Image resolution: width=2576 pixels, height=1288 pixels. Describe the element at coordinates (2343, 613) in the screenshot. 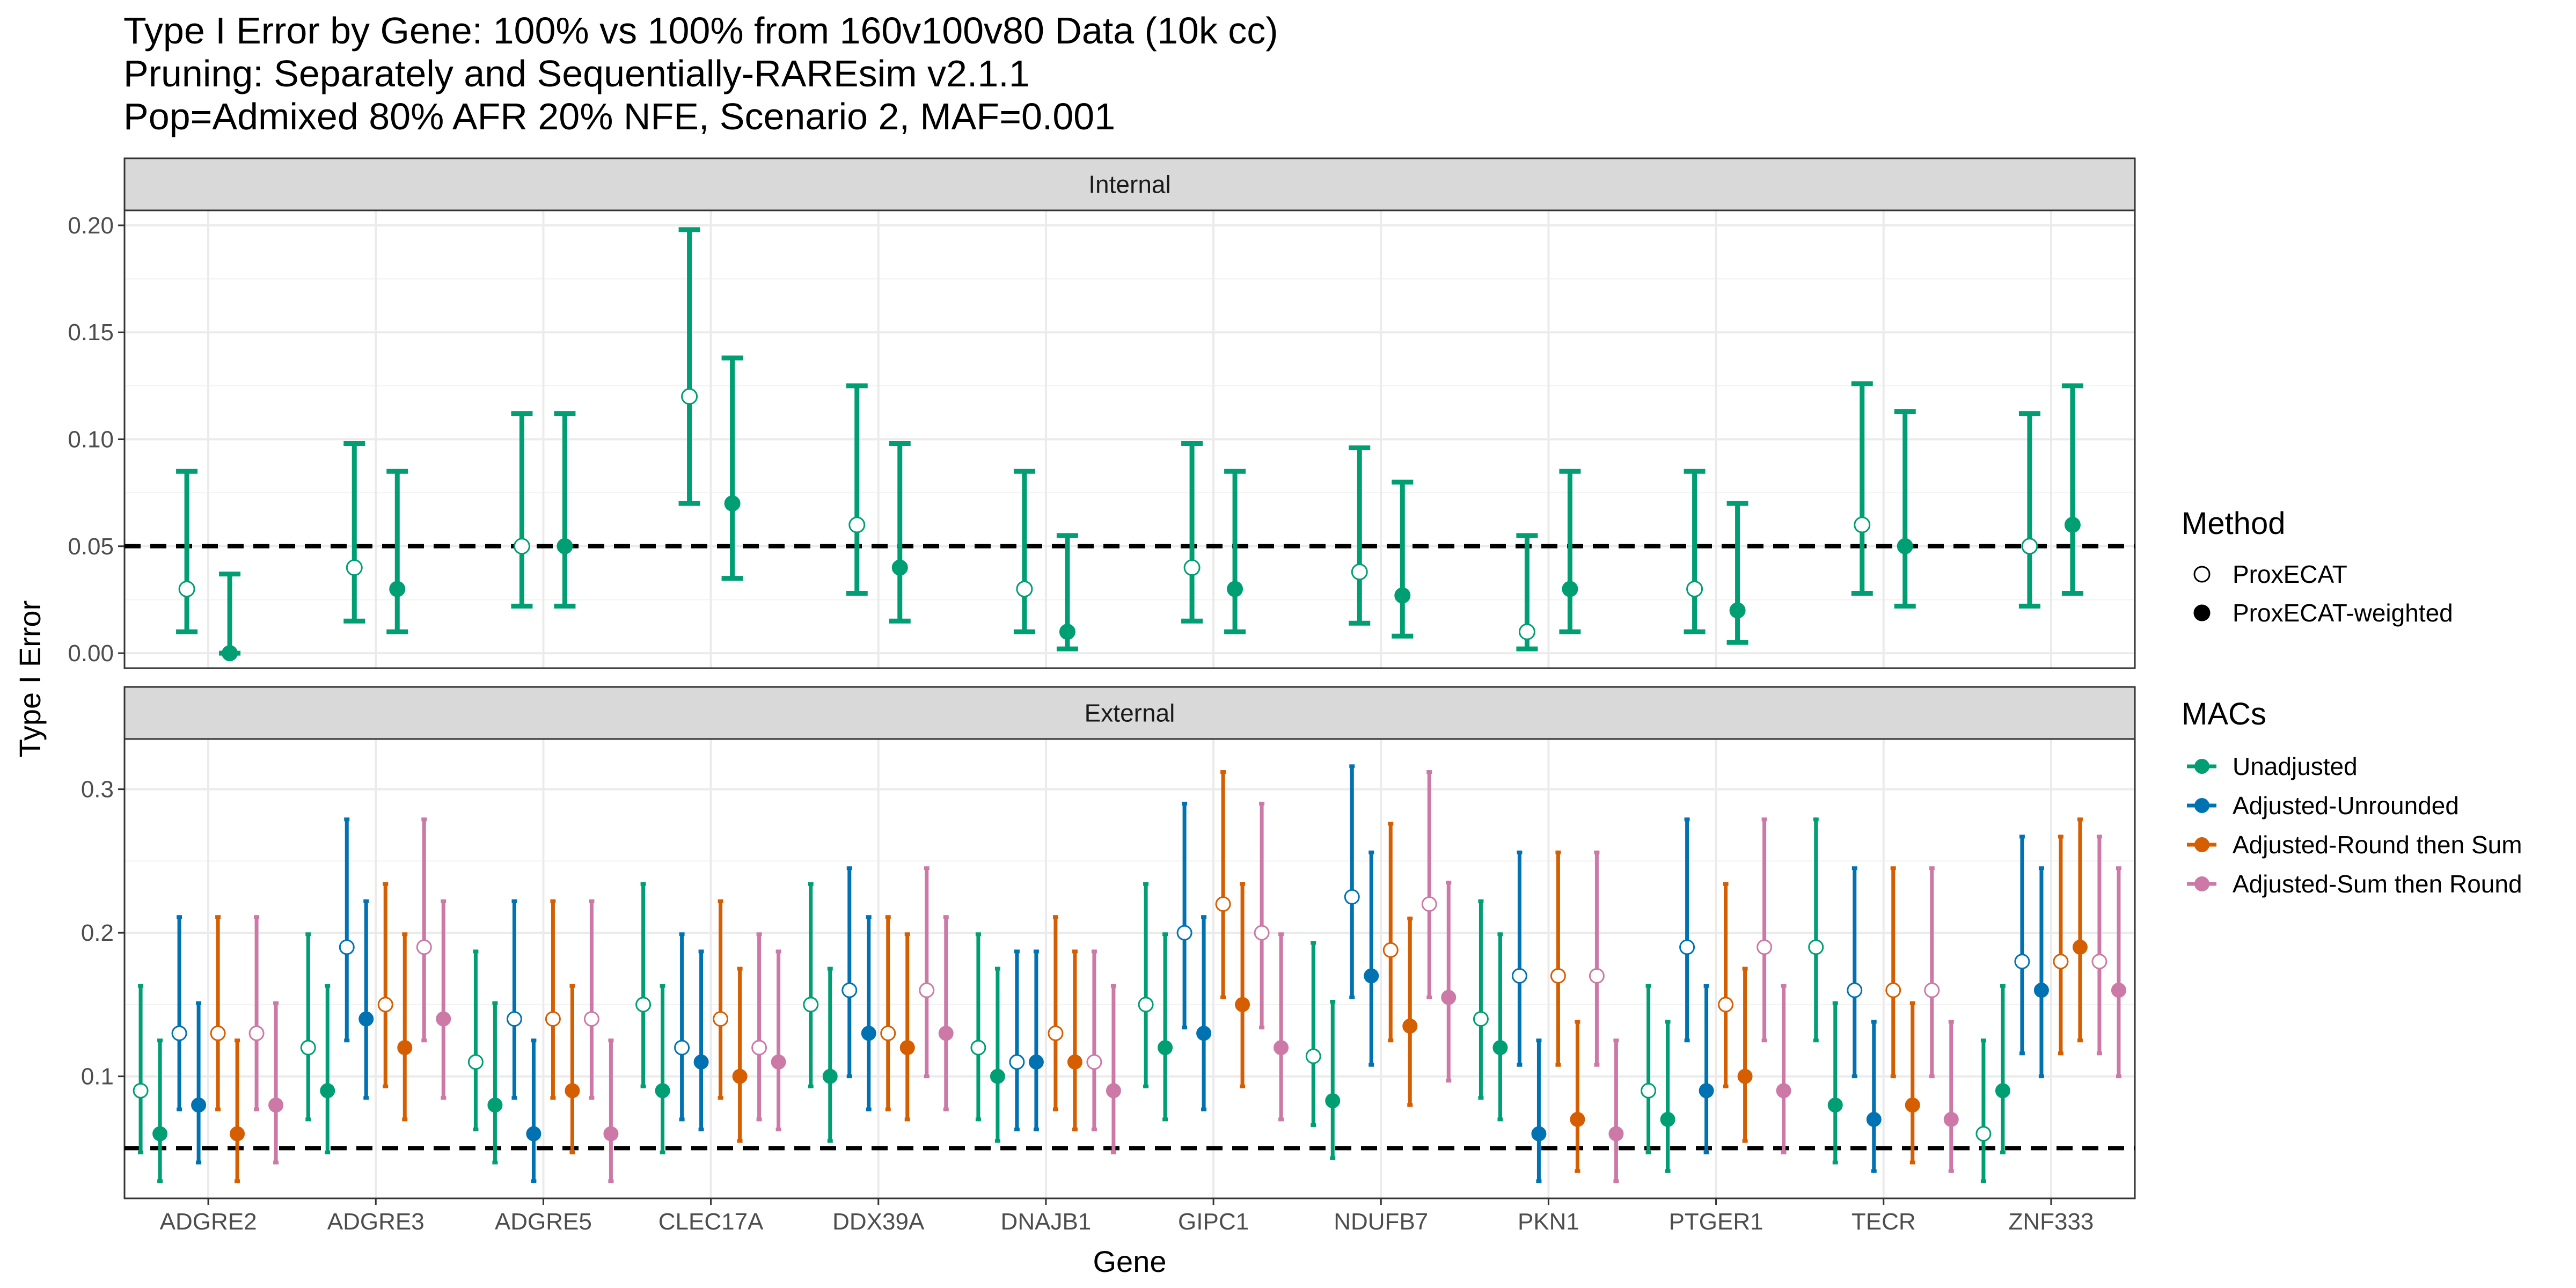

I see `legend-label-method: ProxECAT-weighted` at that location.